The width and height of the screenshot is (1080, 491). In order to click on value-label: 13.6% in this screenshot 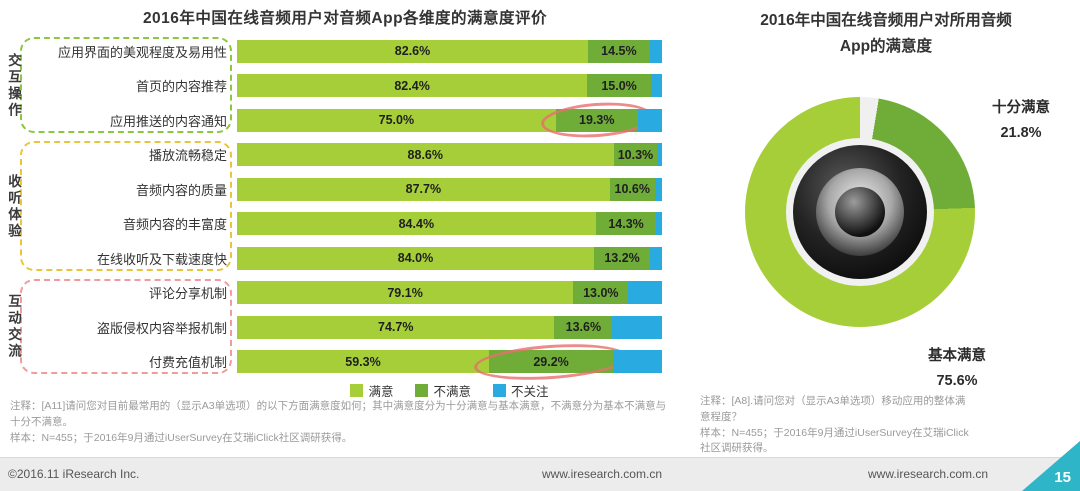, I will do `click(583, 327)`.